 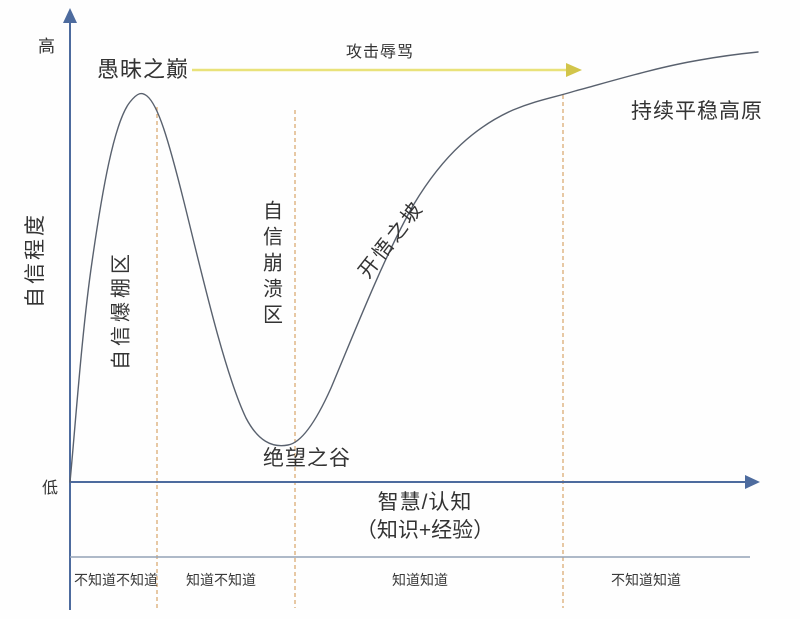 I want to click on overconfidence-zone-label: 自信爆棚区, so click(x=121, y=310).